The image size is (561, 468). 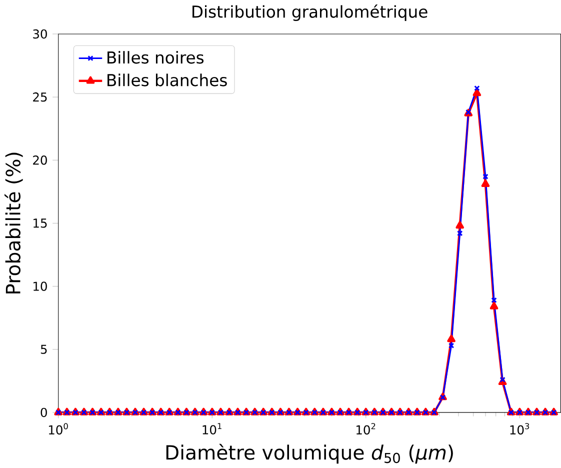 What do you see at coordinates (167, 80) in the screenshot?
I see `legend-label: Billes blanches` at bounding box center [167, 80].